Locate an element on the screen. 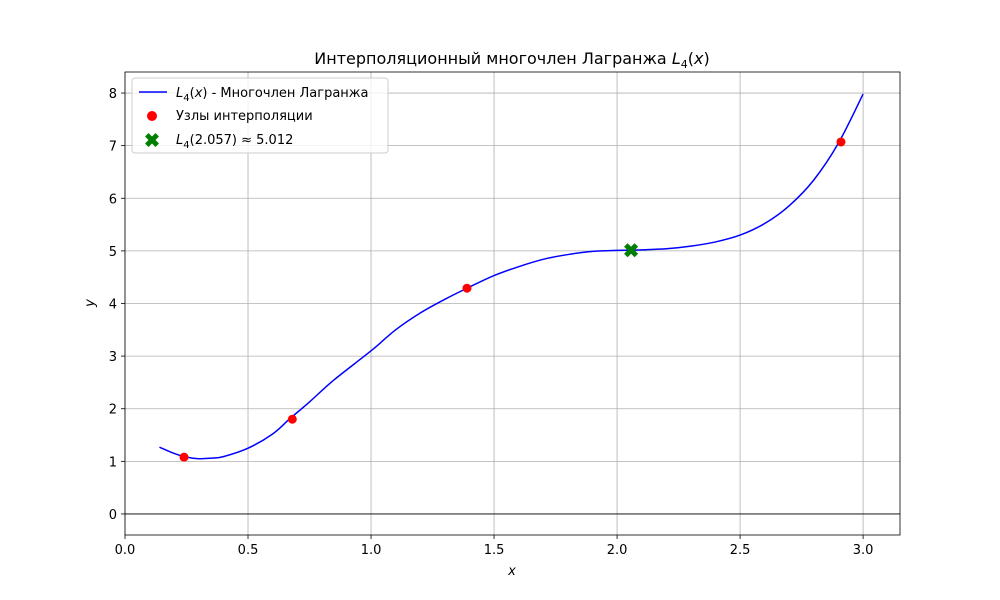  legend-box is located at coordinates (260, 115).